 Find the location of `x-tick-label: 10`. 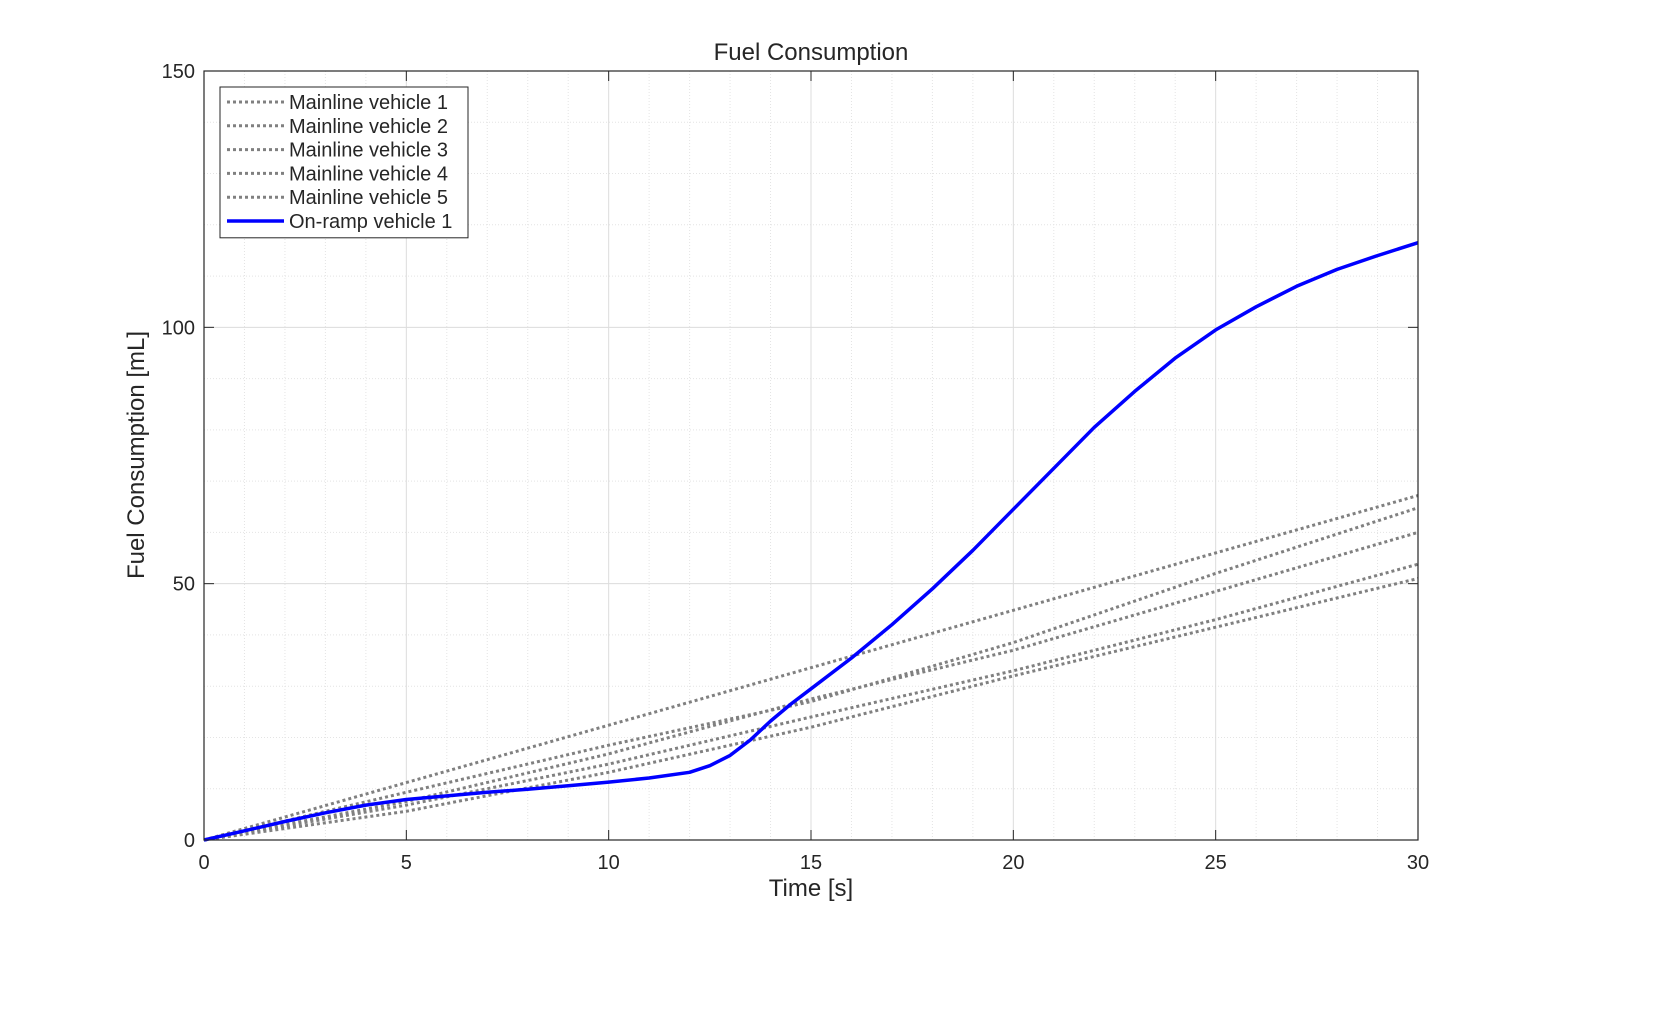

x-tick-label: 10 is located at coordinates (609, 863).